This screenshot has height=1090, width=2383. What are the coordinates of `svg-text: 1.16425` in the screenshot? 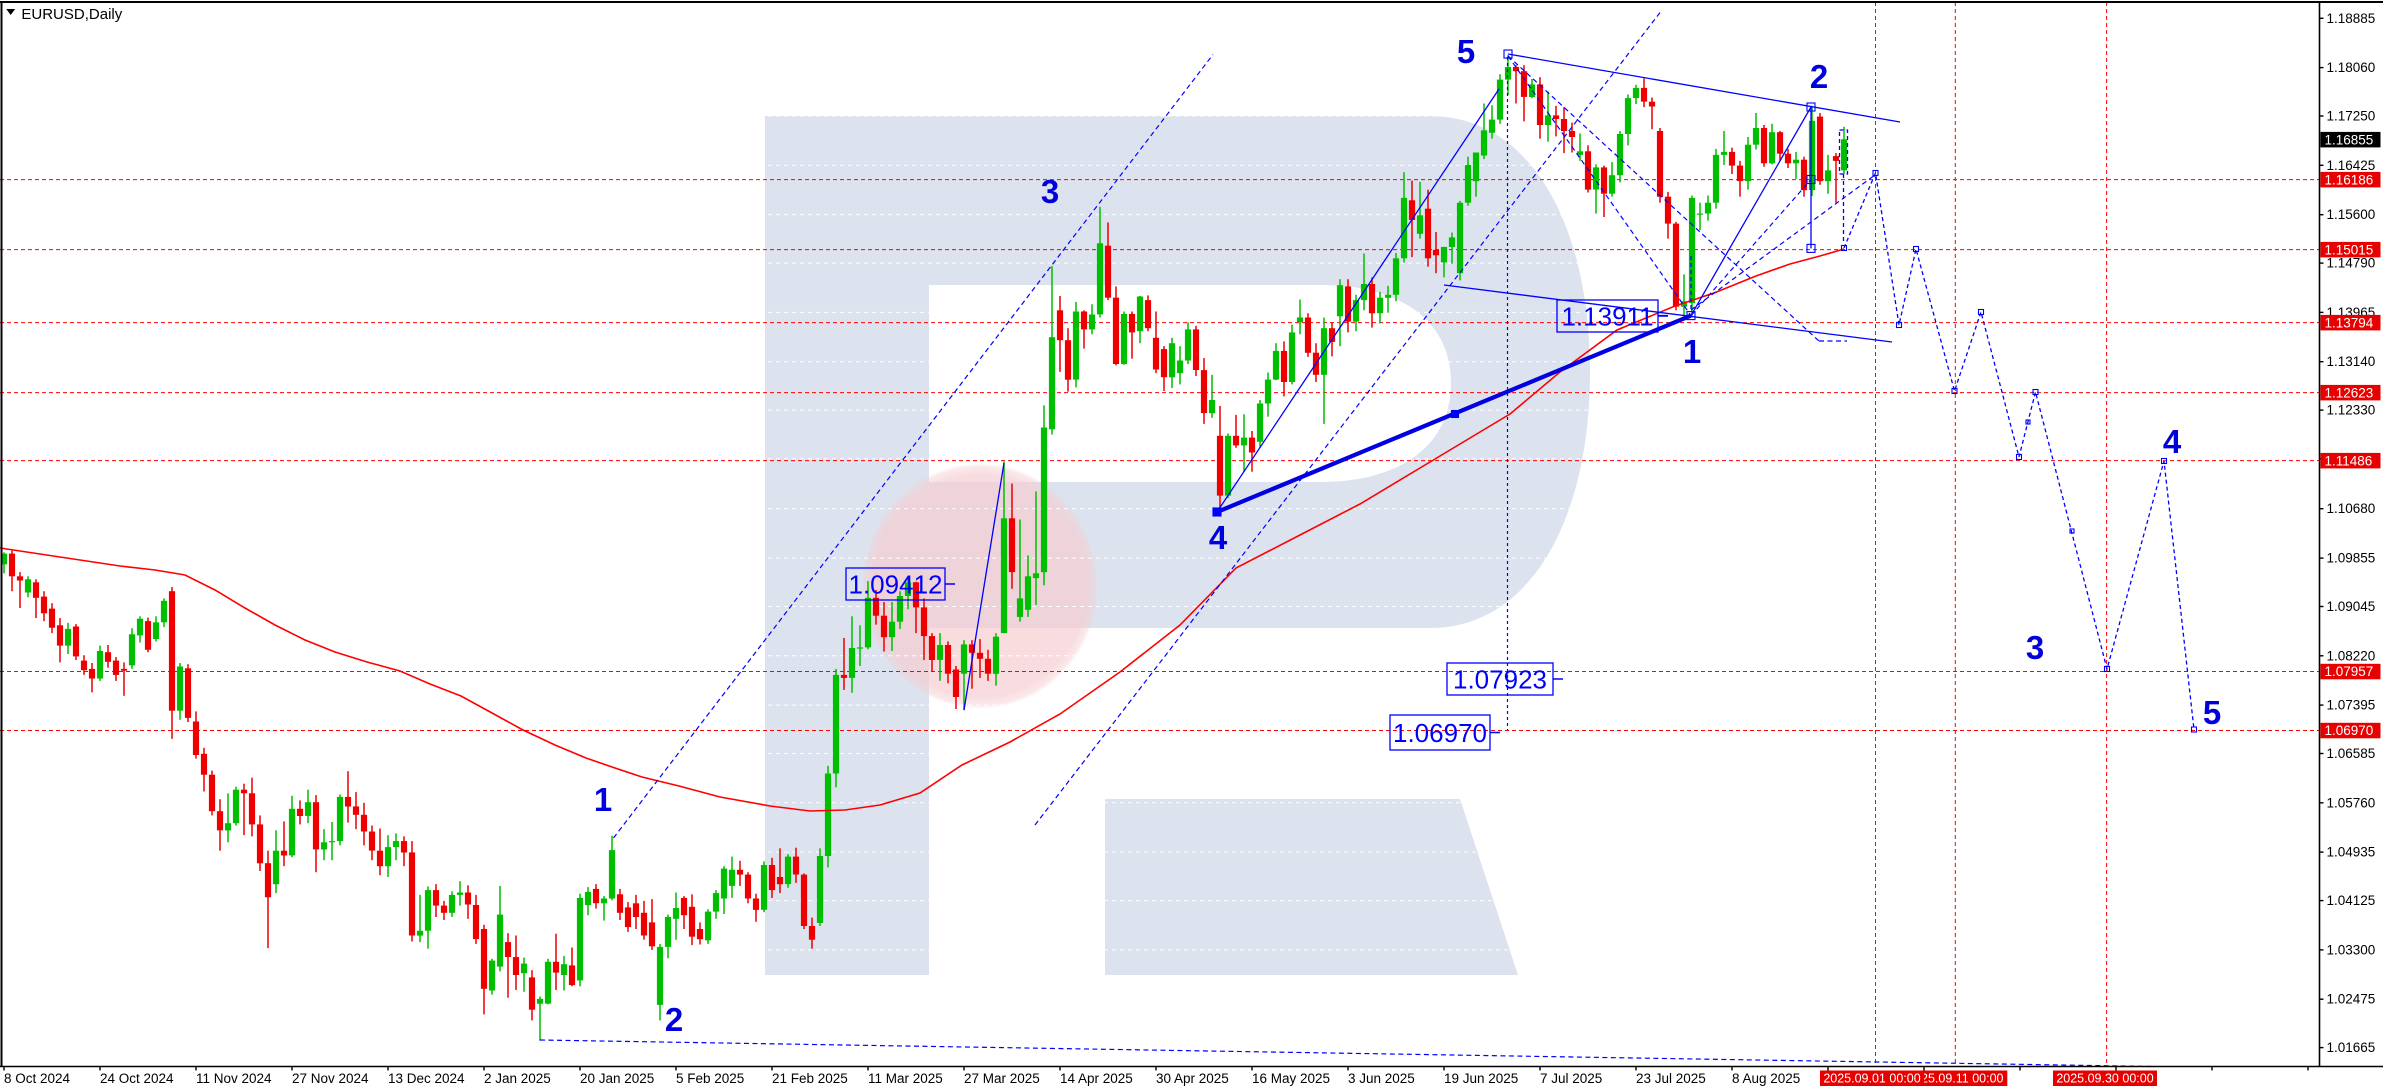 It's located at (2351, 165).